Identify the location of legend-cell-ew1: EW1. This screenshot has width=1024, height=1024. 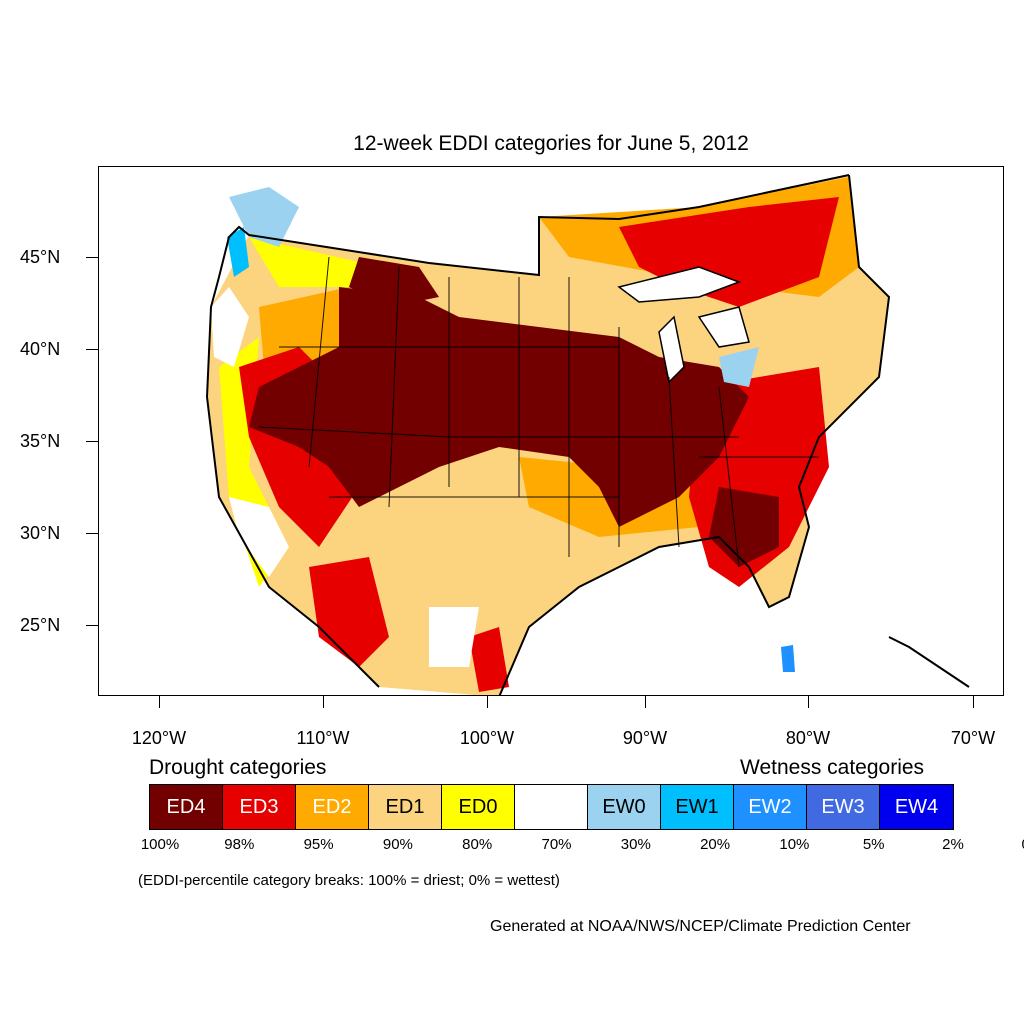
(697, 807).